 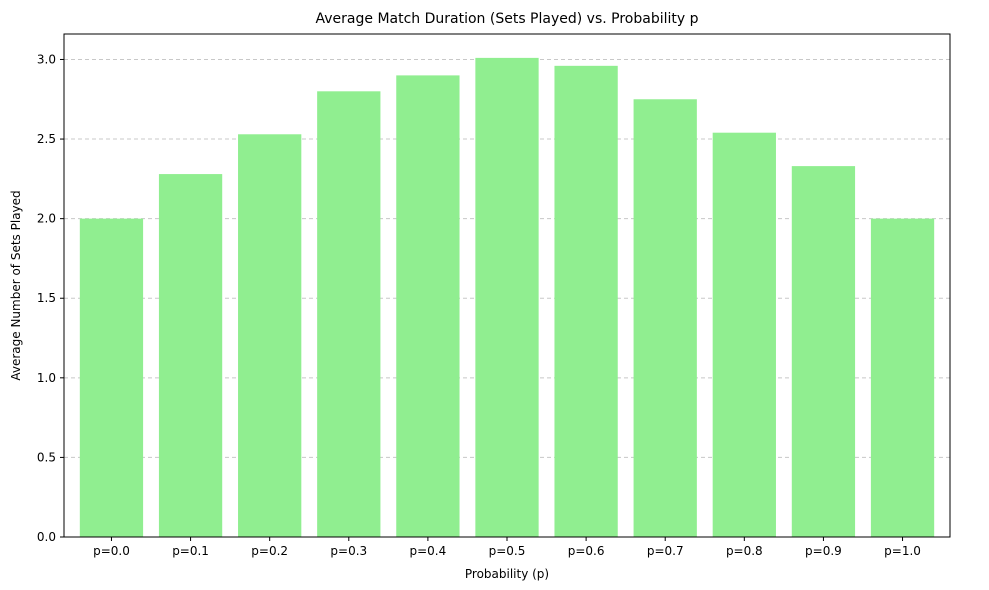 I want to click on y-tick-label: 0.5, so click(x=46, y=457).